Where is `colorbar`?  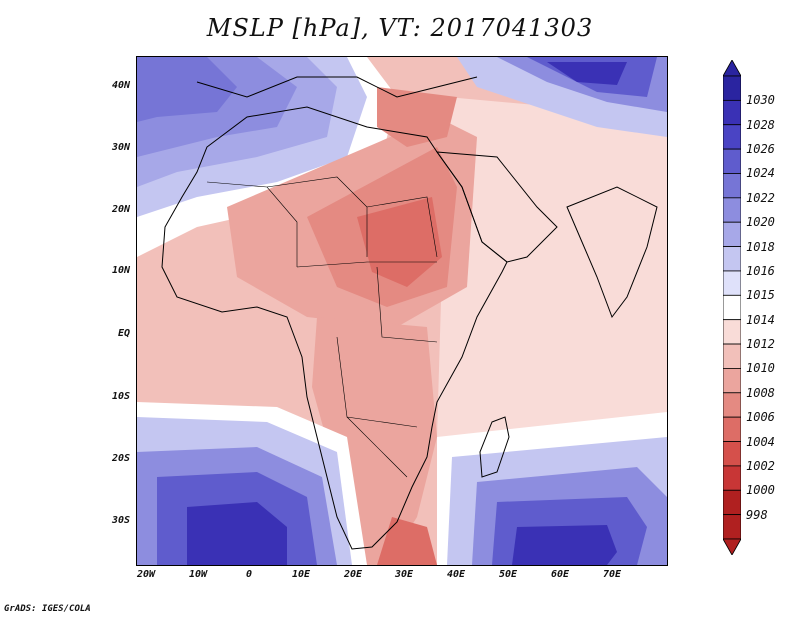
colorbar is located at coordinates (732, 307).